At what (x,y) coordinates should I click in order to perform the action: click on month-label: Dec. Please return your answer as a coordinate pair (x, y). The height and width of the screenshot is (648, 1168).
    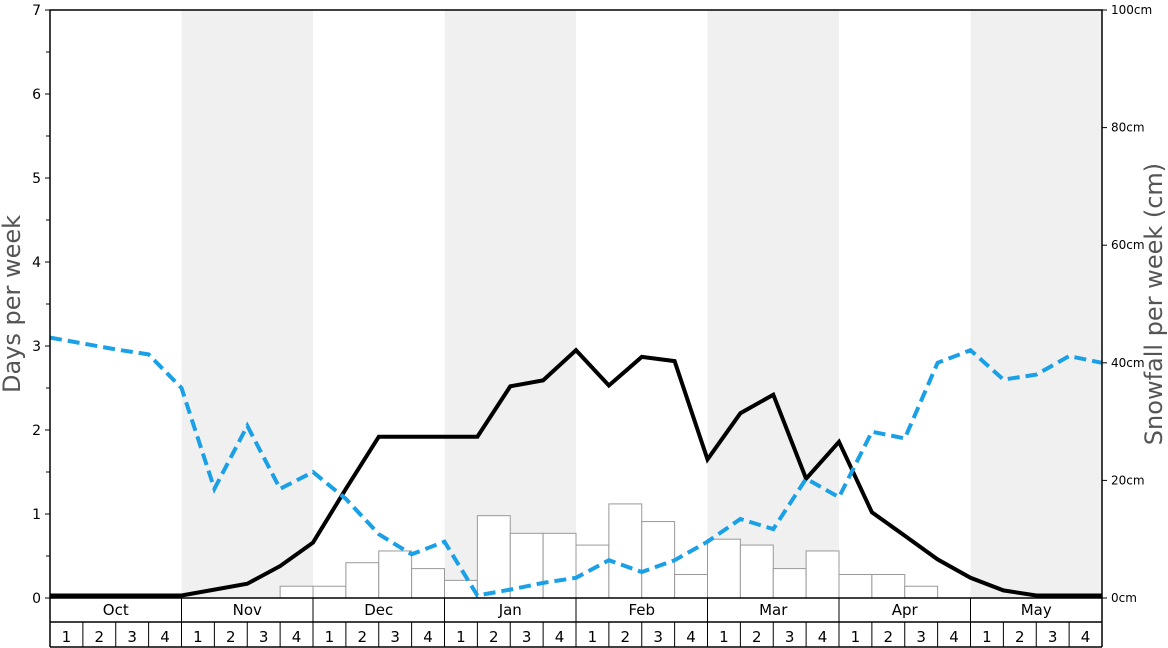
    Looking at the image, I should click on (378, 610).